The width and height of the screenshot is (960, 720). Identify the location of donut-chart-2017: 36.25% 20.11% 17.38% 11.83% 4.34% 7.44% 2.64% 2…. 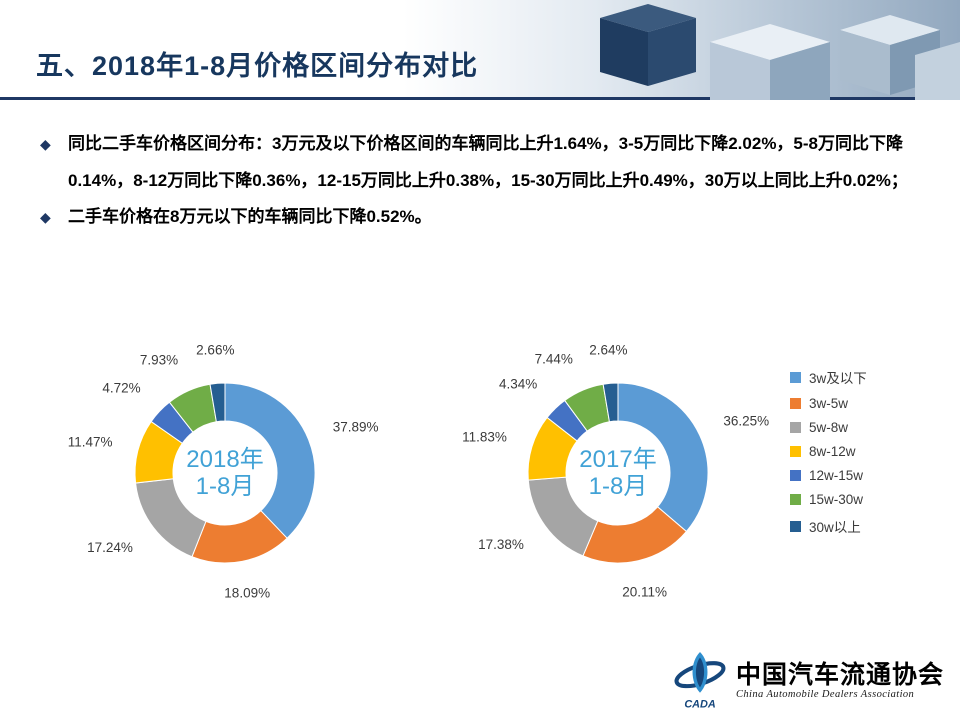
(615, 471).